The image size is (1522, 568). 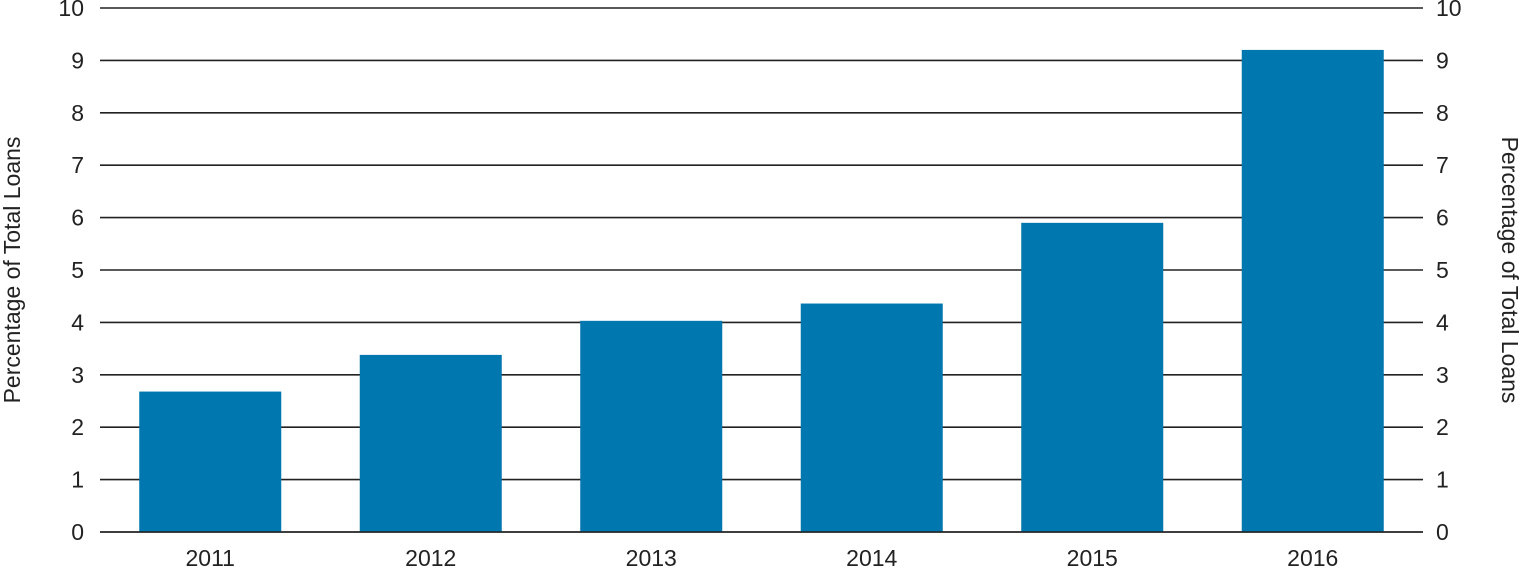 What do you see at coordinates (651, 556) in the screenshot?
I see `x-tick-label: 2013` at bounding box center [651, 556].